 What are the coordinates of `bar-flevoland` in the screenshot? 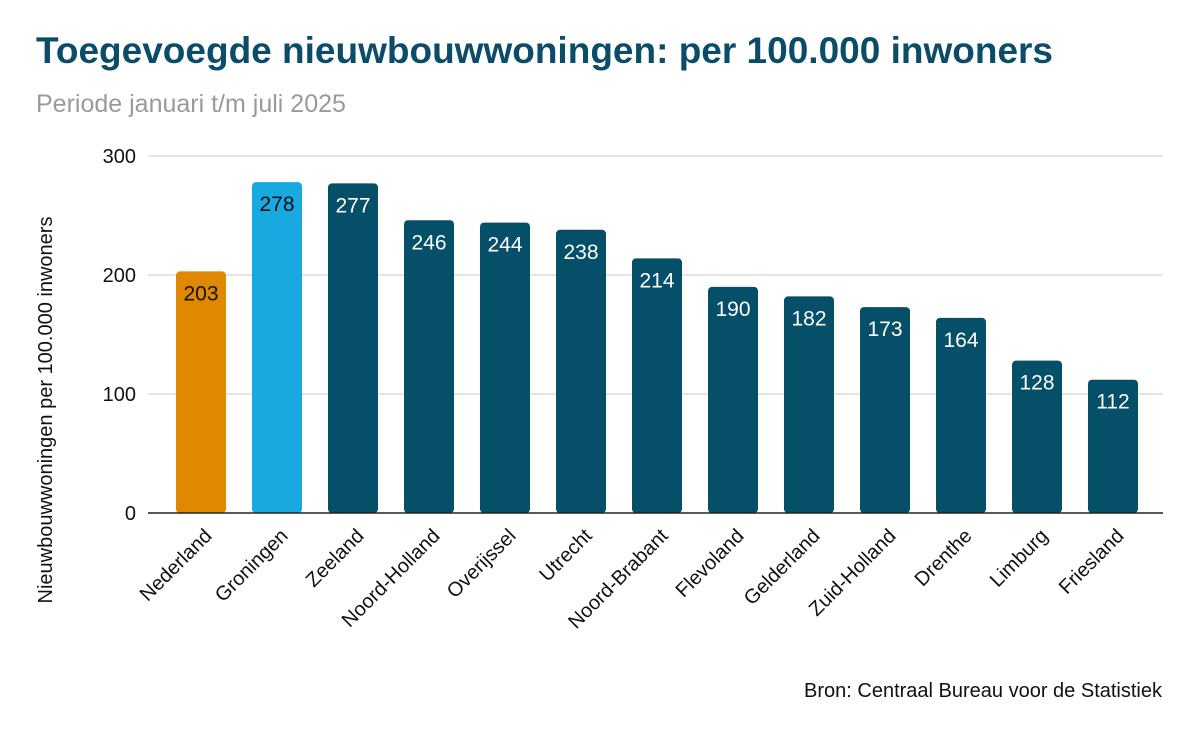 It's located at (733, 399).